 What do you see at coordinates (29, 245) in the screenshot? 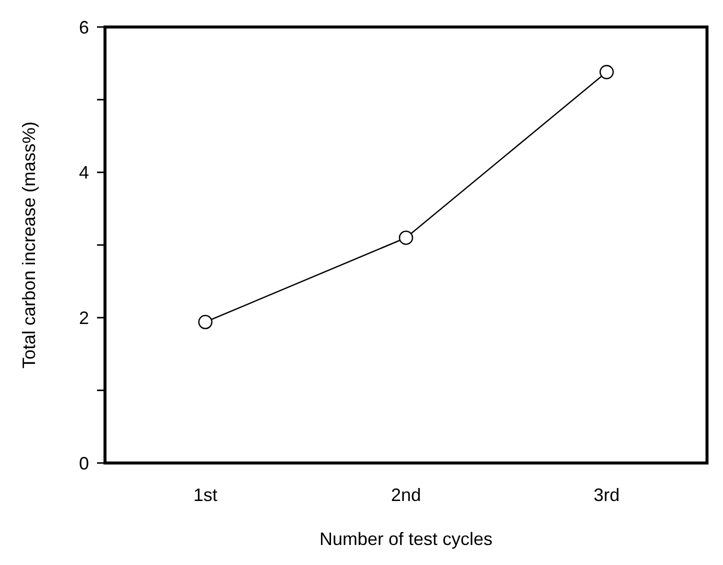
I see `y-axis-title: Total carbon increase (mass%)` at bounding box center [29, 245].